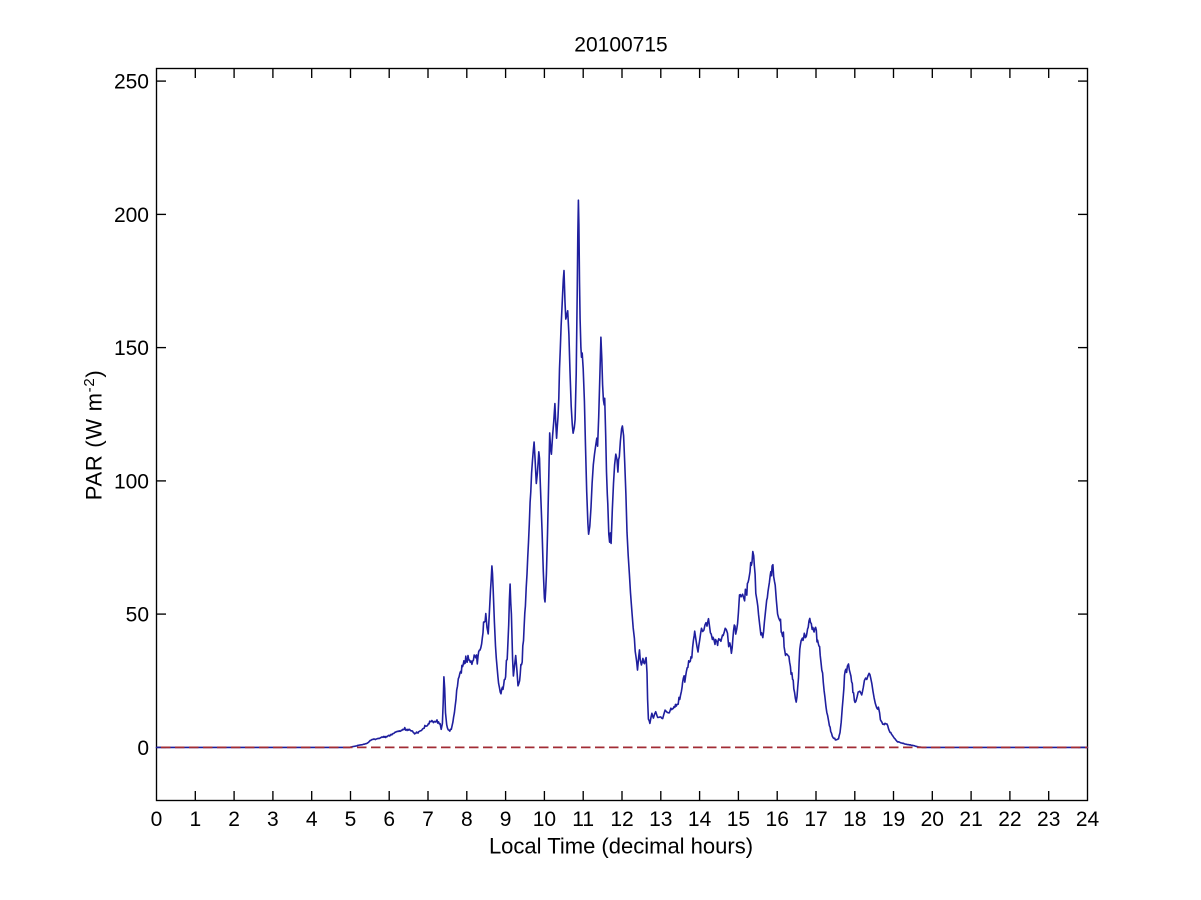  What do you see at coordinates (389, 819) in the screenshot?
I see `svg-text: 6` at bounding box center [389, 819].